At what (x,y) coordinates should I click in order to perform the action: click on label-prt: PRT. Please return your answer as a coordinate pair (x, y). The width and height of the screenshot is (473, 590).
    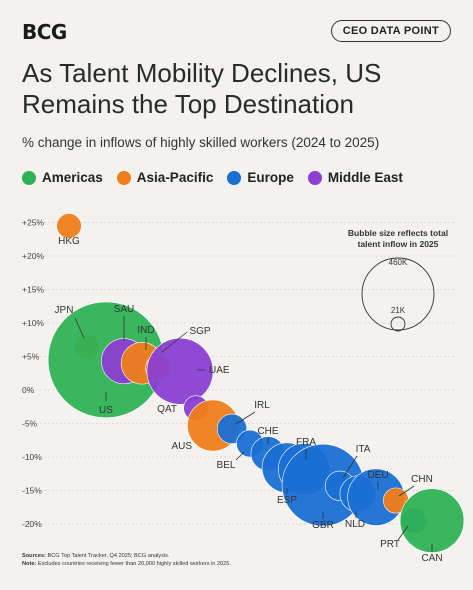
    Looking at the image, I should click on (390, 544).